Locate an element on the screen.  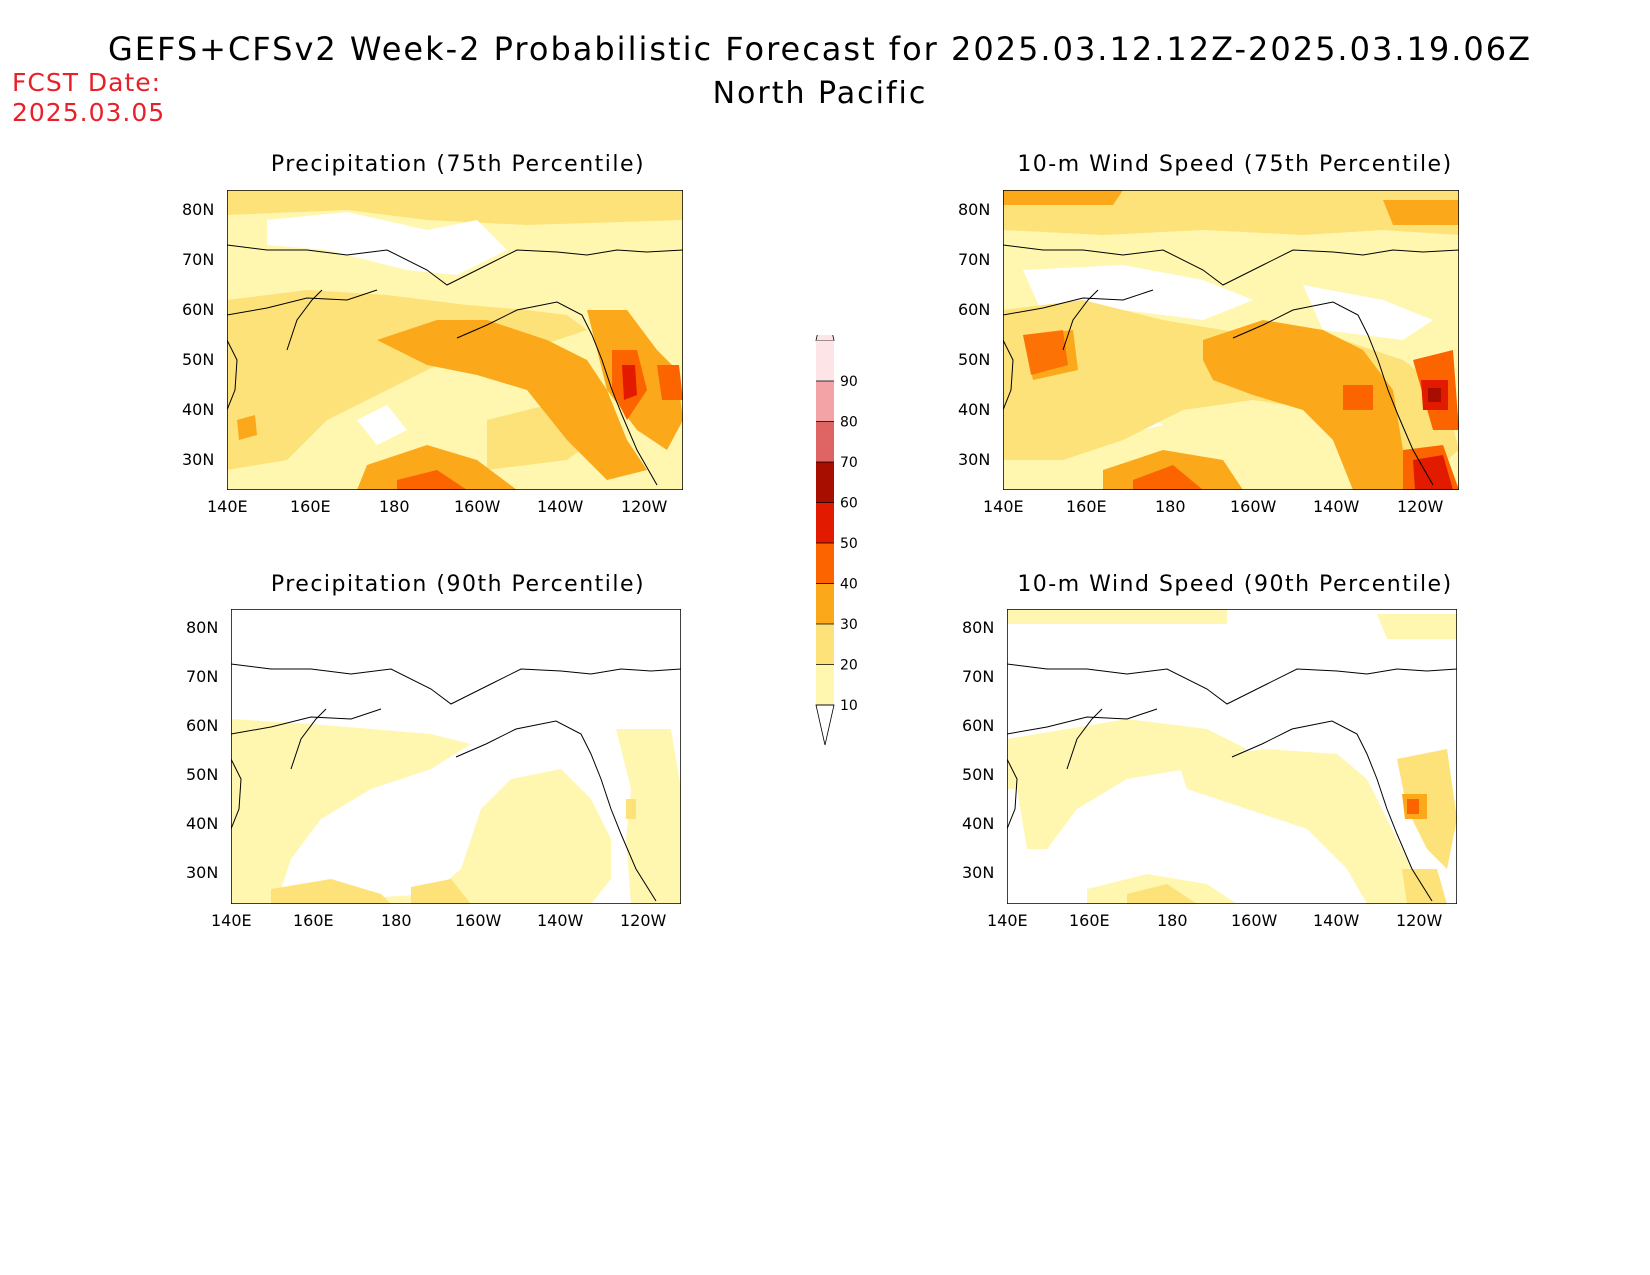
colorbar-label: 30 is located at coordinates (849, 625).